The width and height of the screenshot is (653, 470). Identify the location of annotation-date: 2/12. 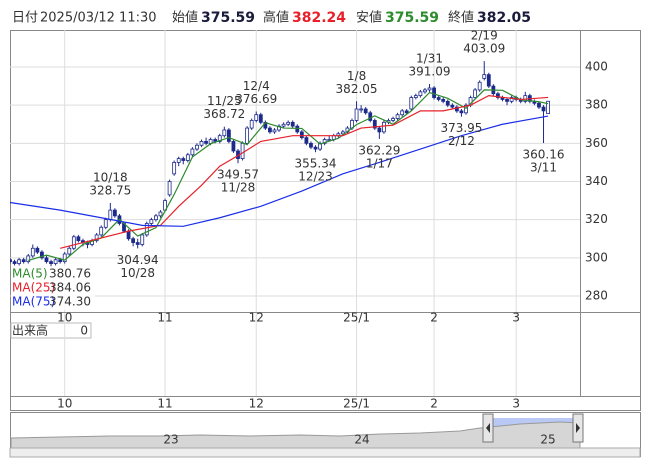
(461, 141).